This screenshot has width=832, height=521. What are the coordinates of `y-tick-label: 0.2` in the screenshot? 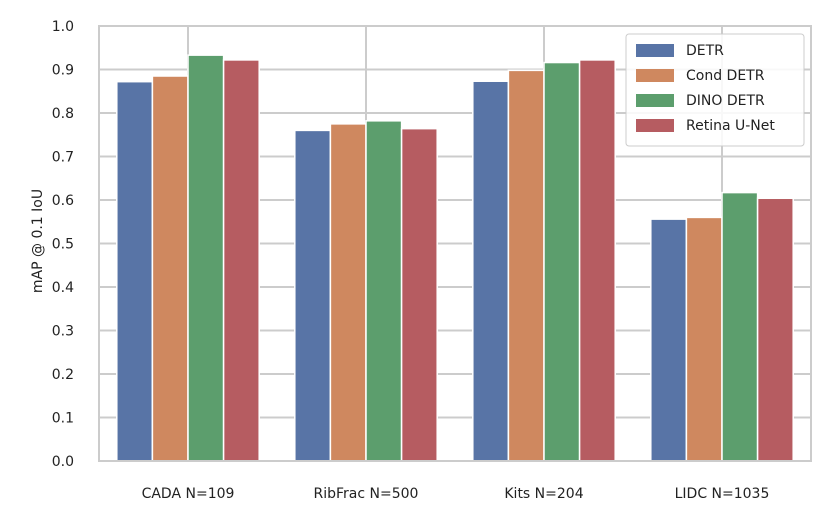 It's located at (63, 375).